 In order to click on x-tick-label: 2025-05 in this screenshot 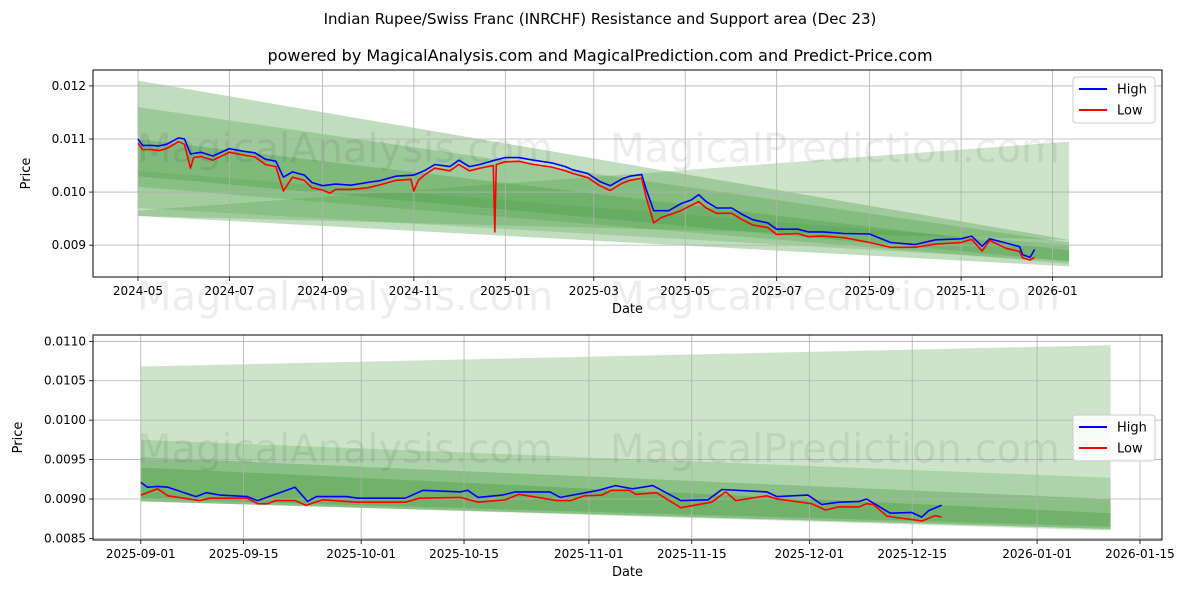, I will do `click(685, 291)`.